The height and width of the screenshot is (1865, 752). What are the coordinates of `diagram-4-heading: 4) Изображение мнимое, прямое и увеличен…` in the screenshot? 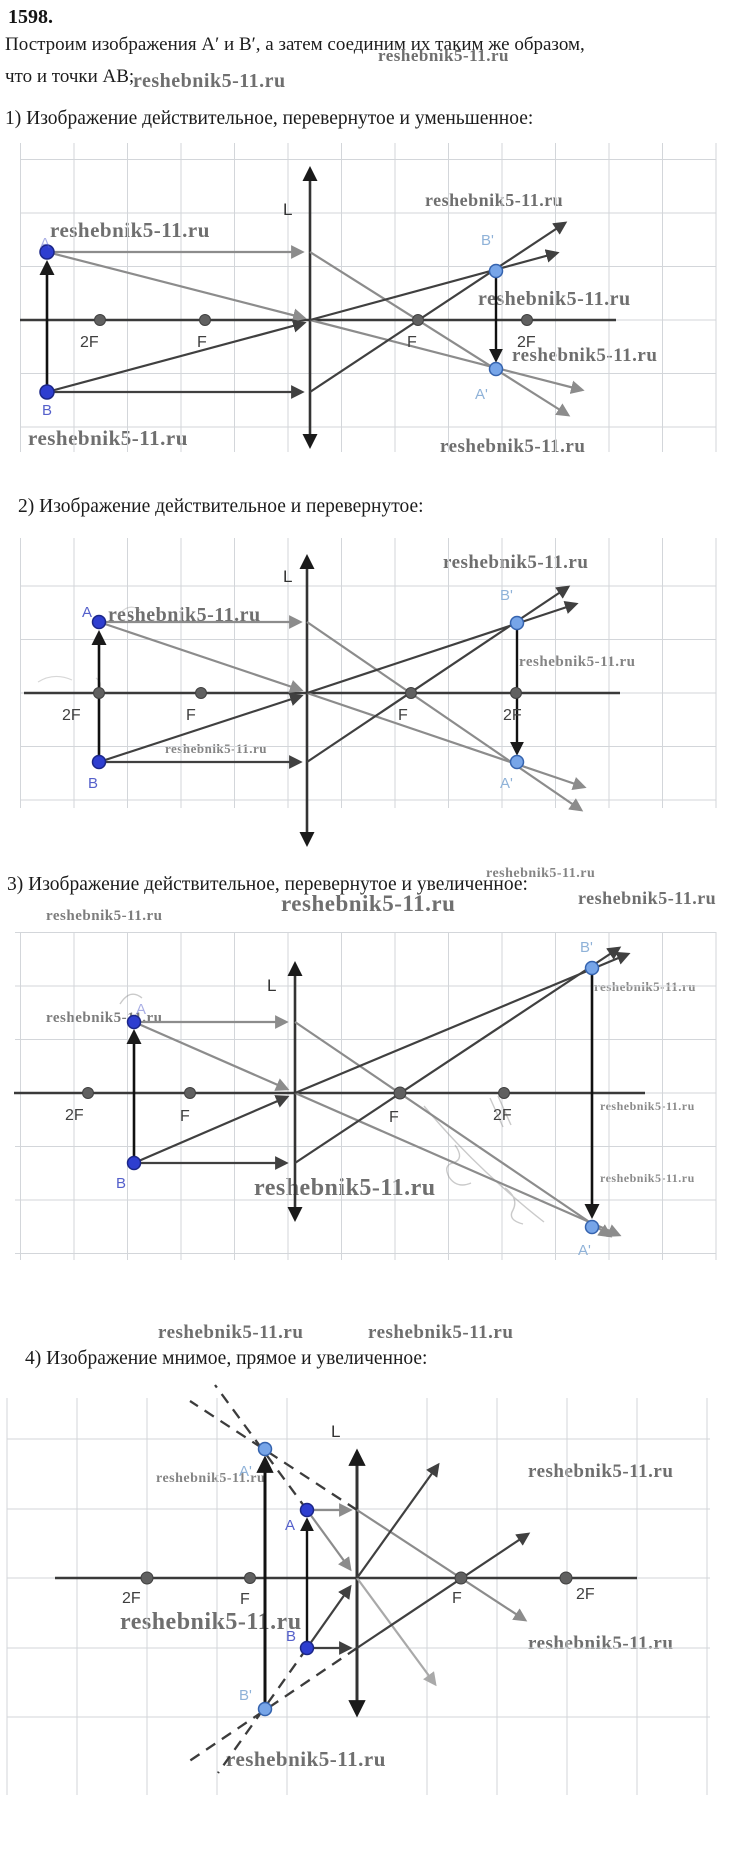 It's located at (226, 1358).